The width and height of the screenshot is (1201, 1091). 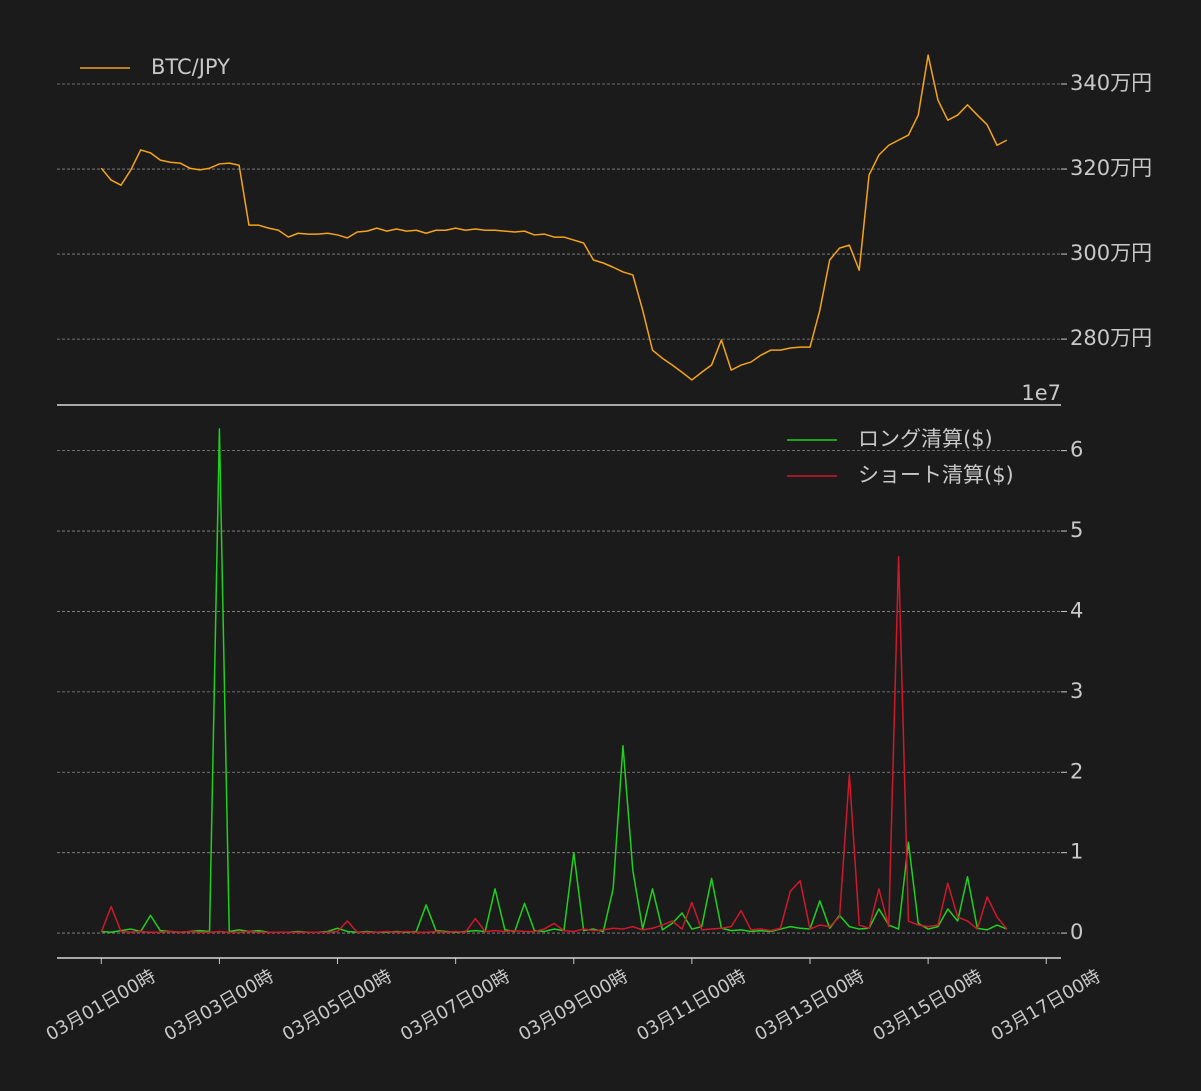 I want to click on legend-label: ロング清算($), so click(x=925, y=439).